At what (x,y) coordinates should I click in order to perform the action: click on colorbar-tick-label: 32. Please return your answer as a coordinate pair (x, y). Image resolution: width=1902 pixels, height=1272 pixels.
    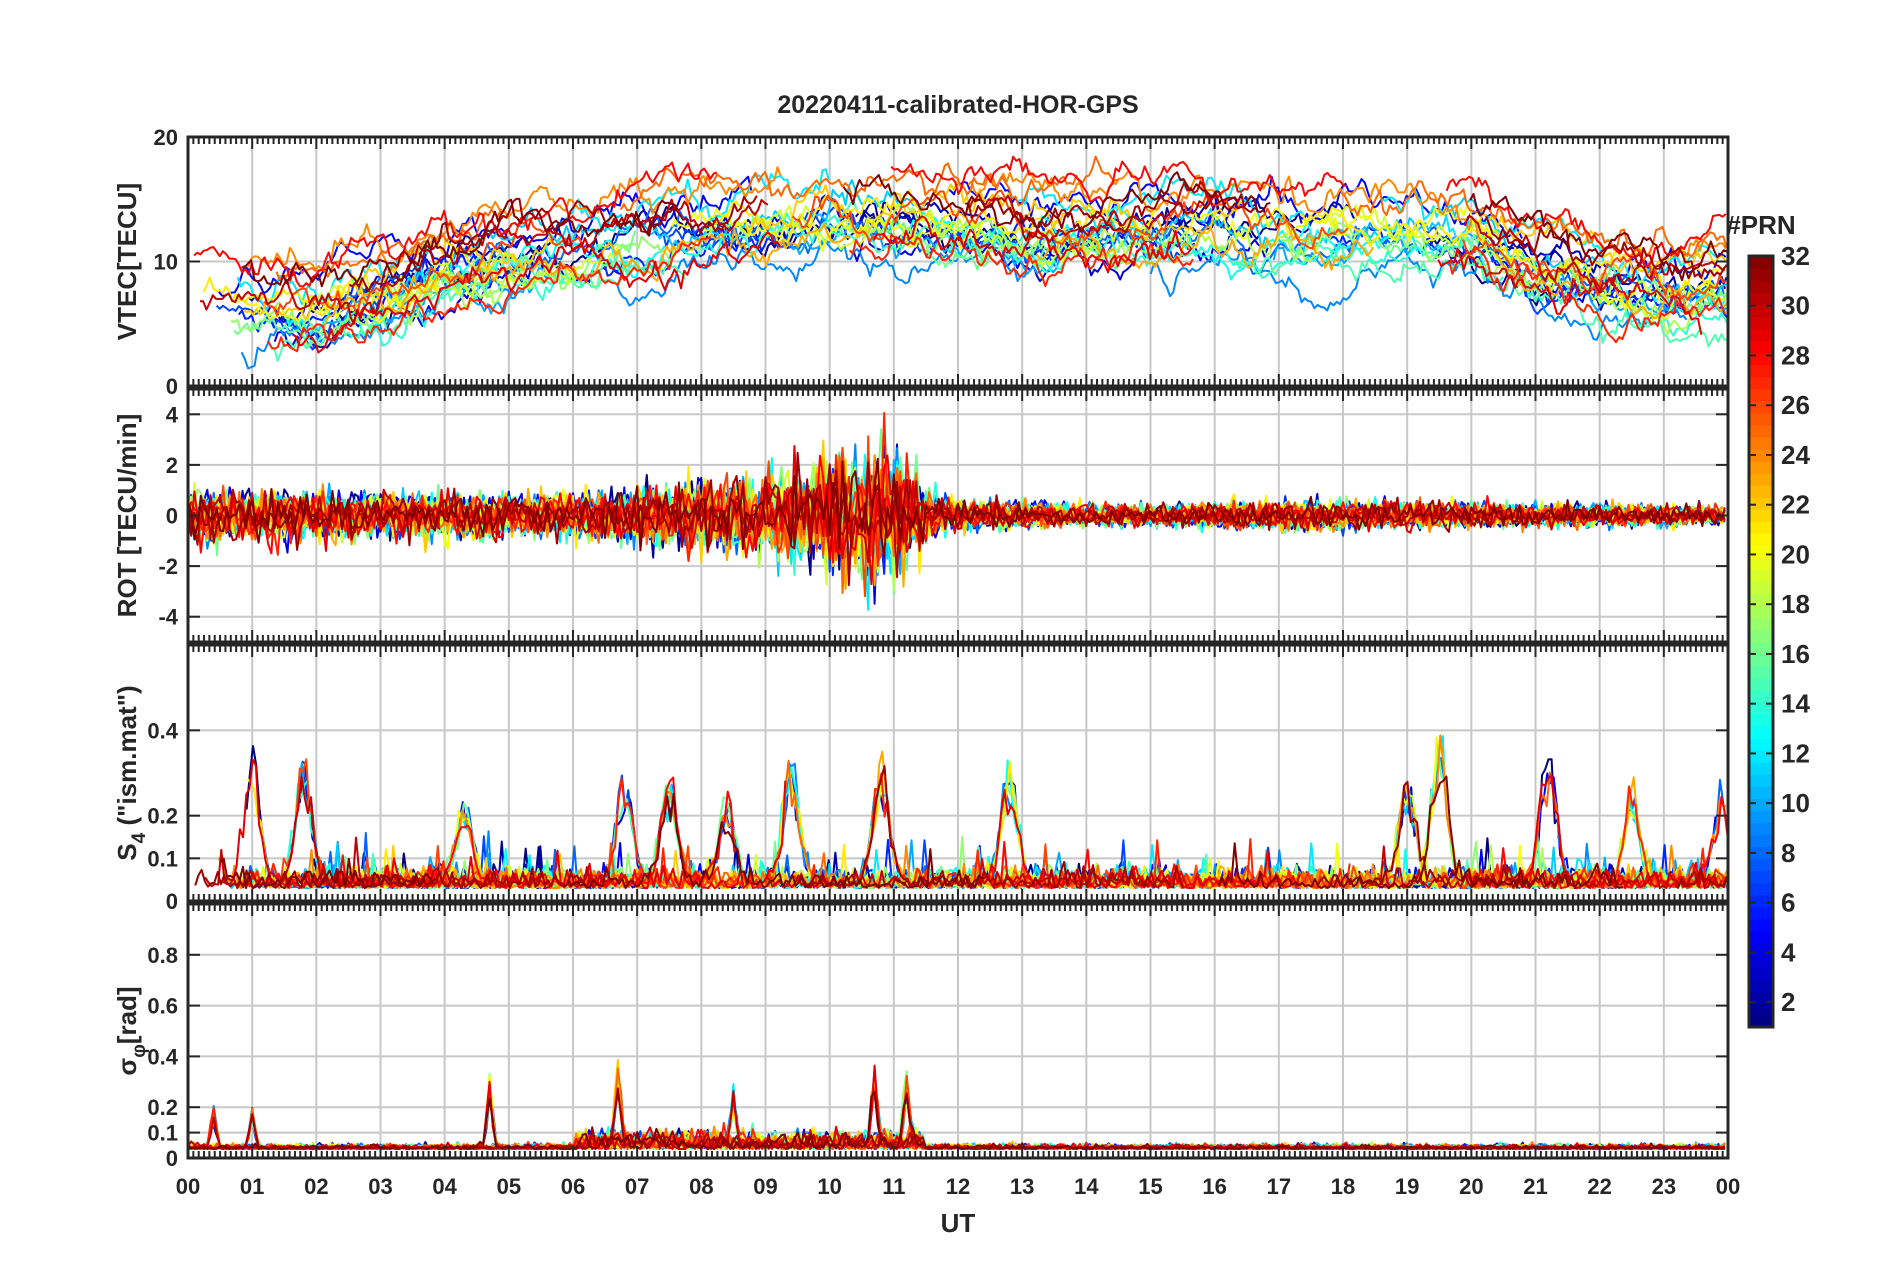
    Looking at the image, I should click on (1795, 256).